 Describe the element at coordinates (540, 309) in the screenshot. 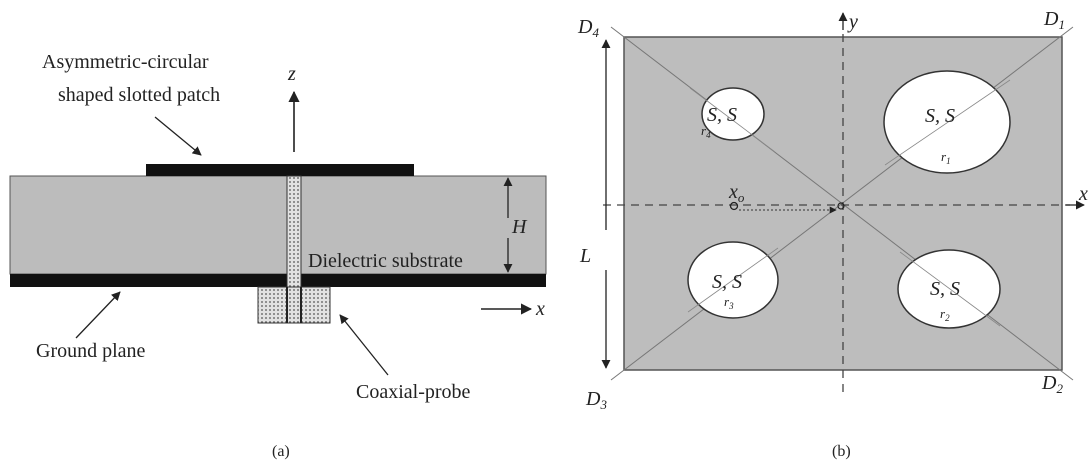

I see `x-axis-label: x` at that location.